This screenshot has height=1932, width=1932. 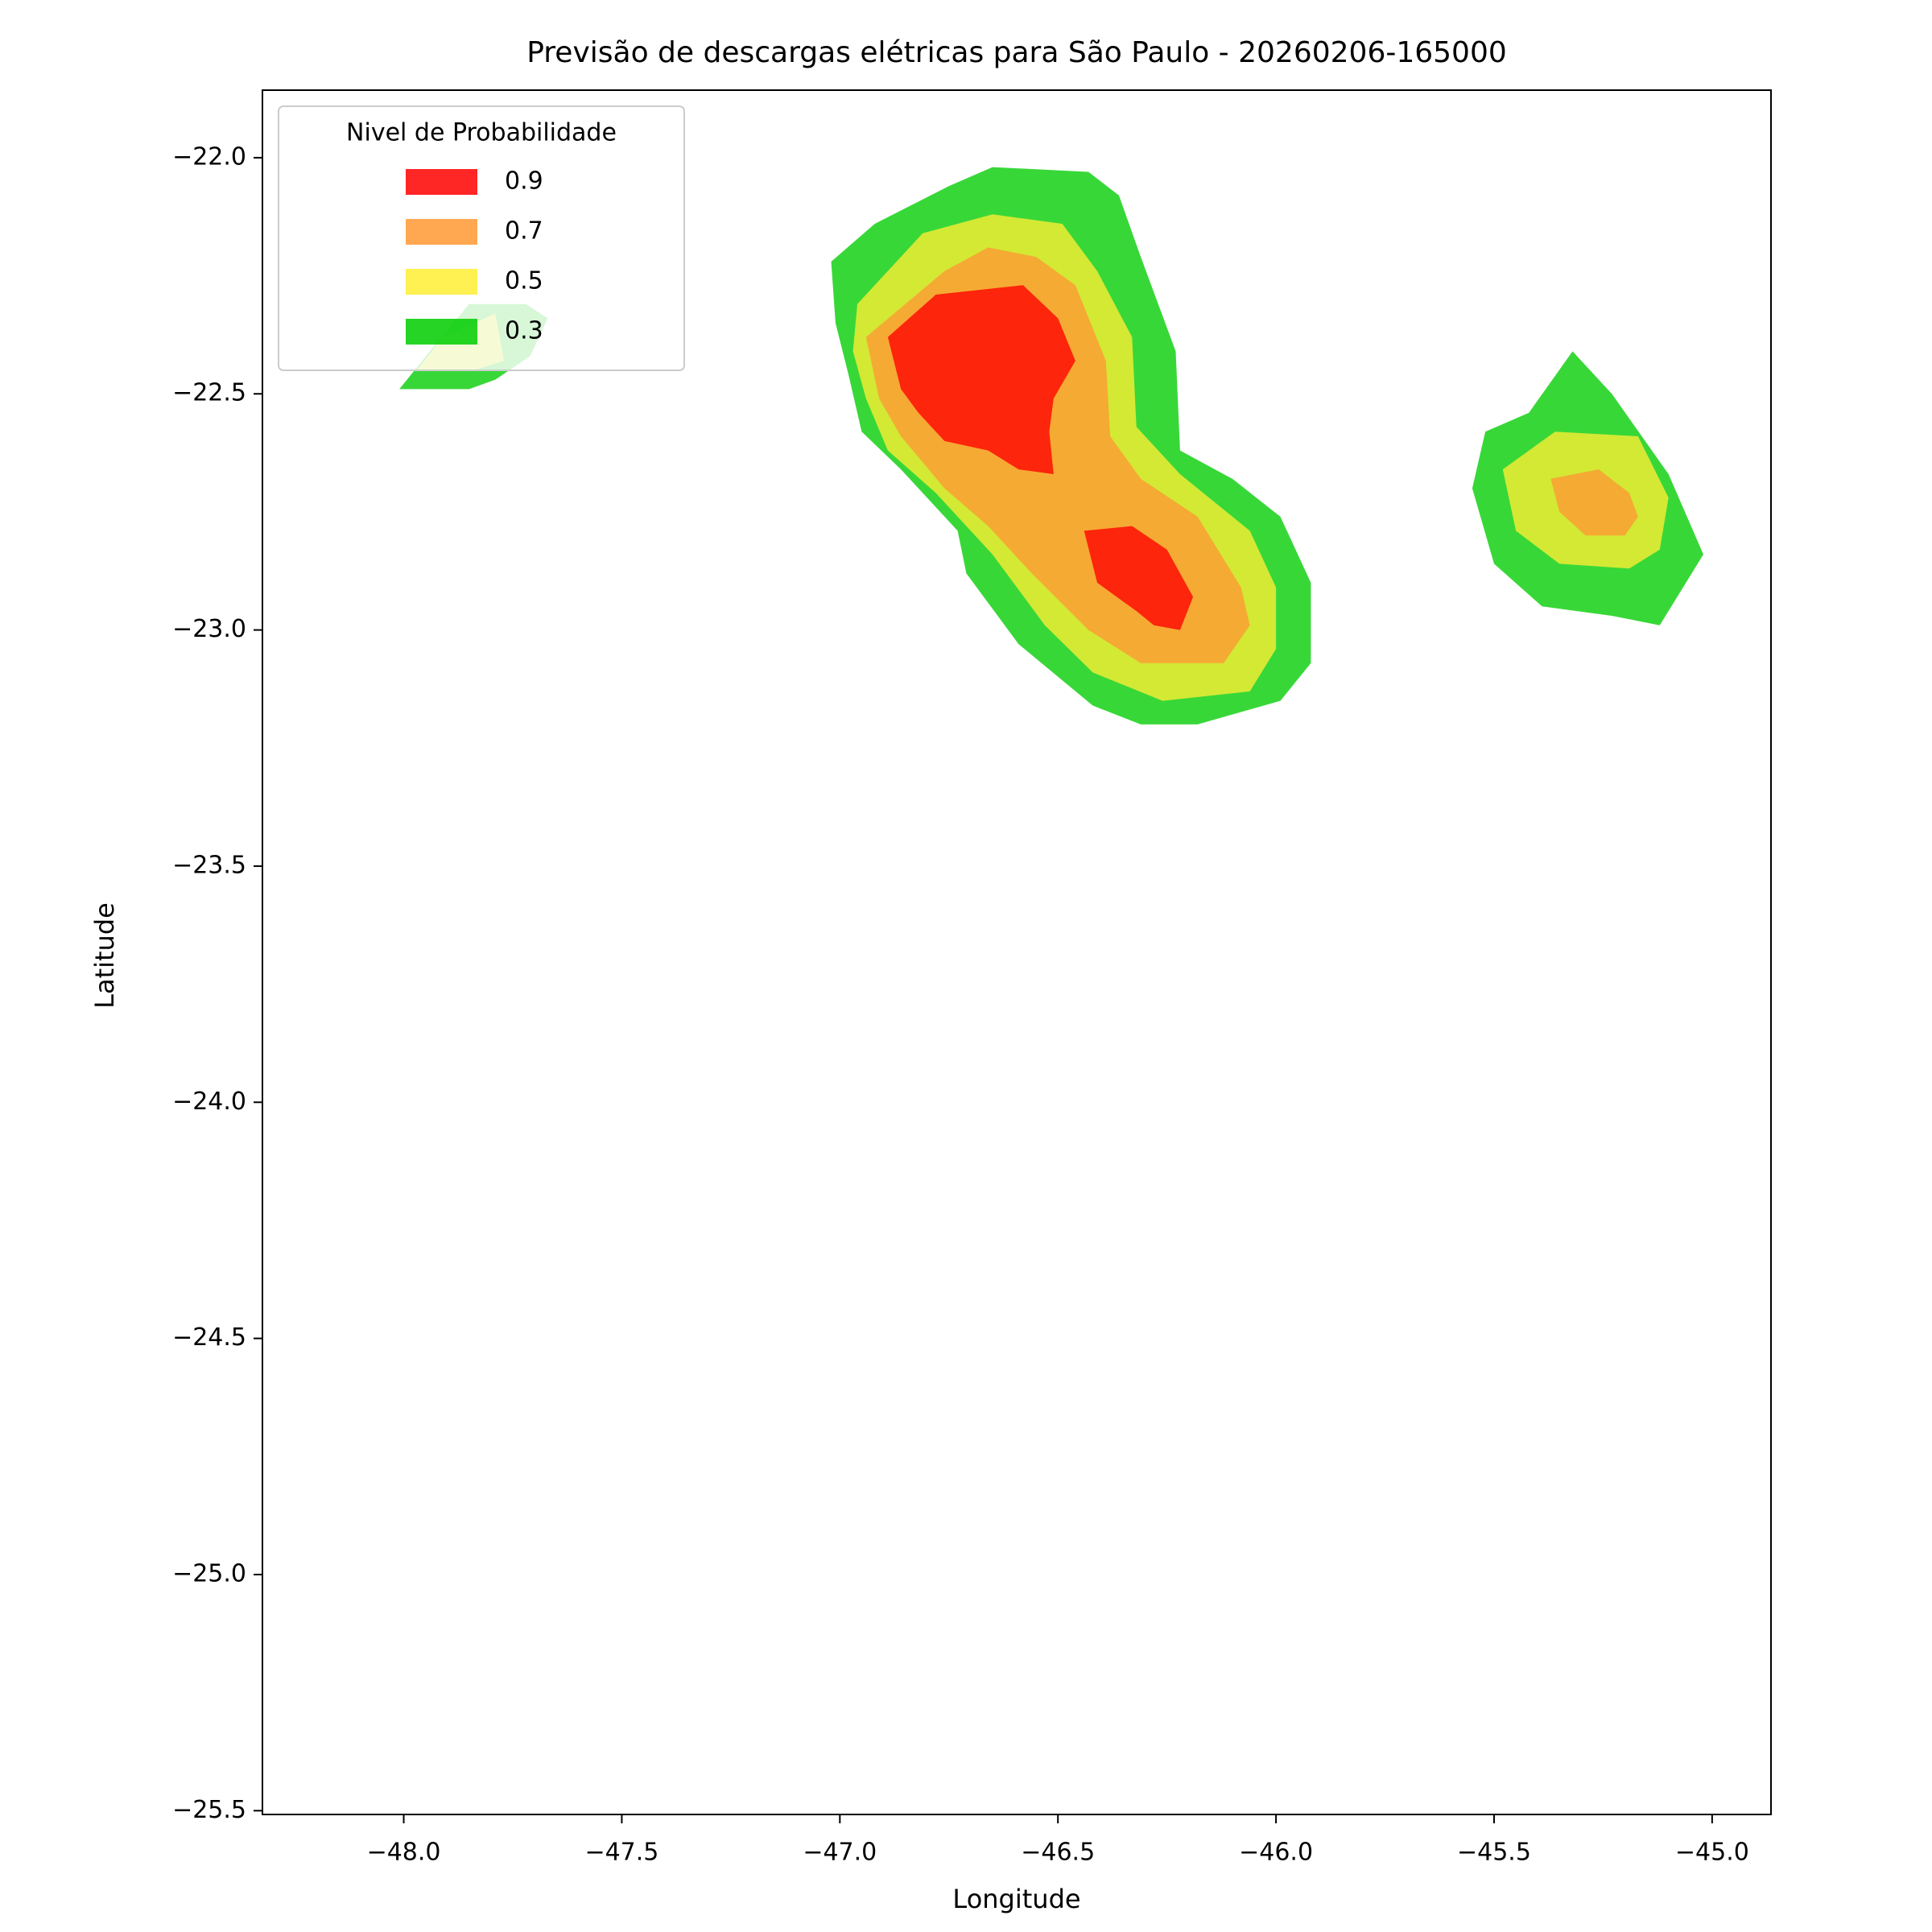 I want to click on y-tick-label: −23.0, so click(x=209, y=629).